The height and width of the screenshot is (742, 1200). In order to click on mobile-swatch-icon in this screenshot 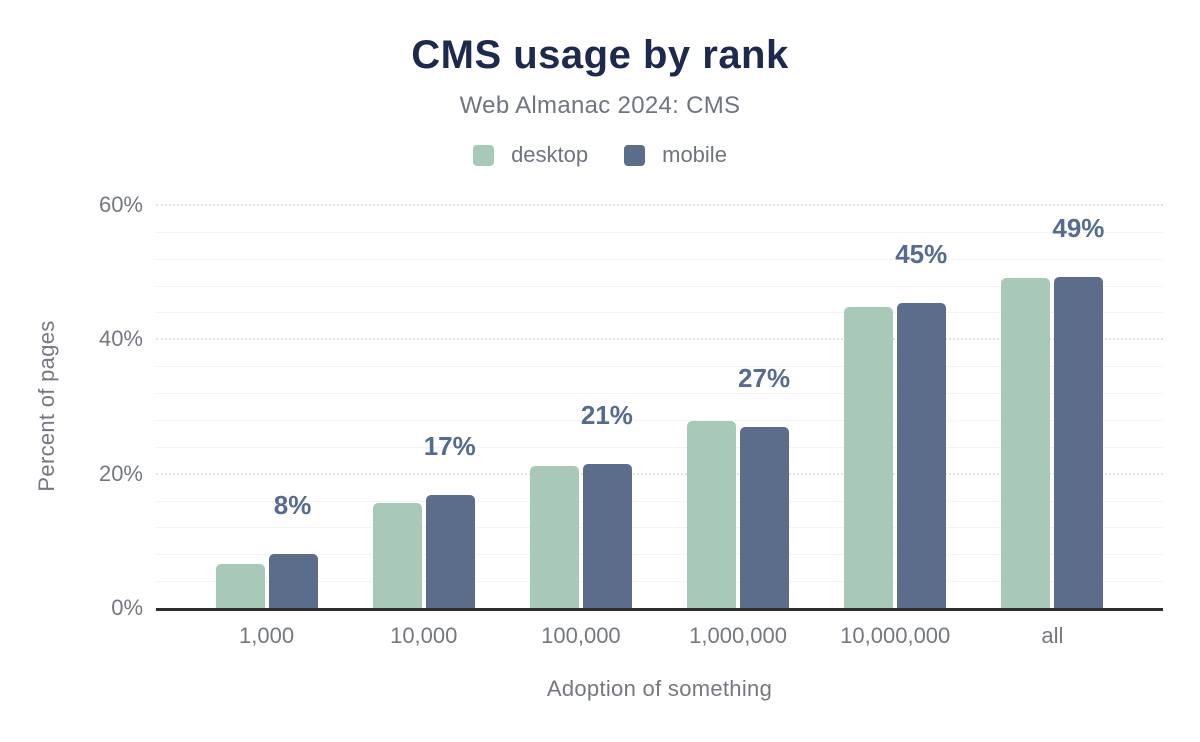, I will do `click(635, 155)`.